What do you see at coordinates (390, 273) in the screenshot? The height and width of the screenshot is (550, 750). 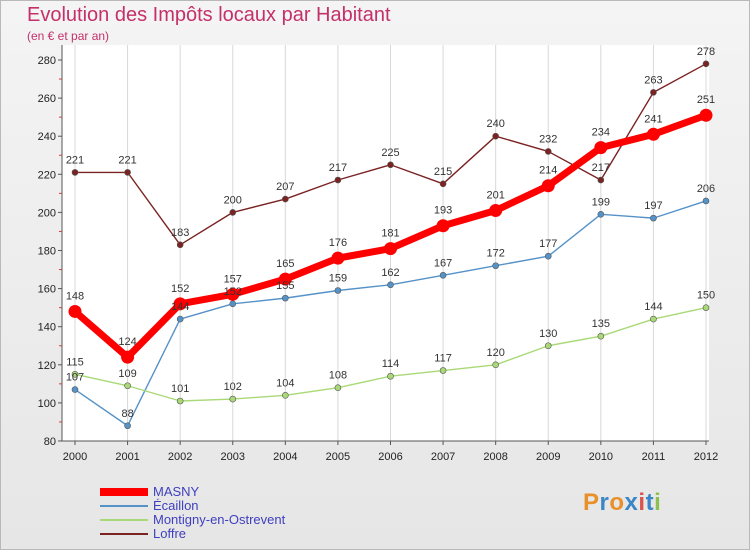 I see `data-label--caillon: 162` at bounding box center [390, 273].